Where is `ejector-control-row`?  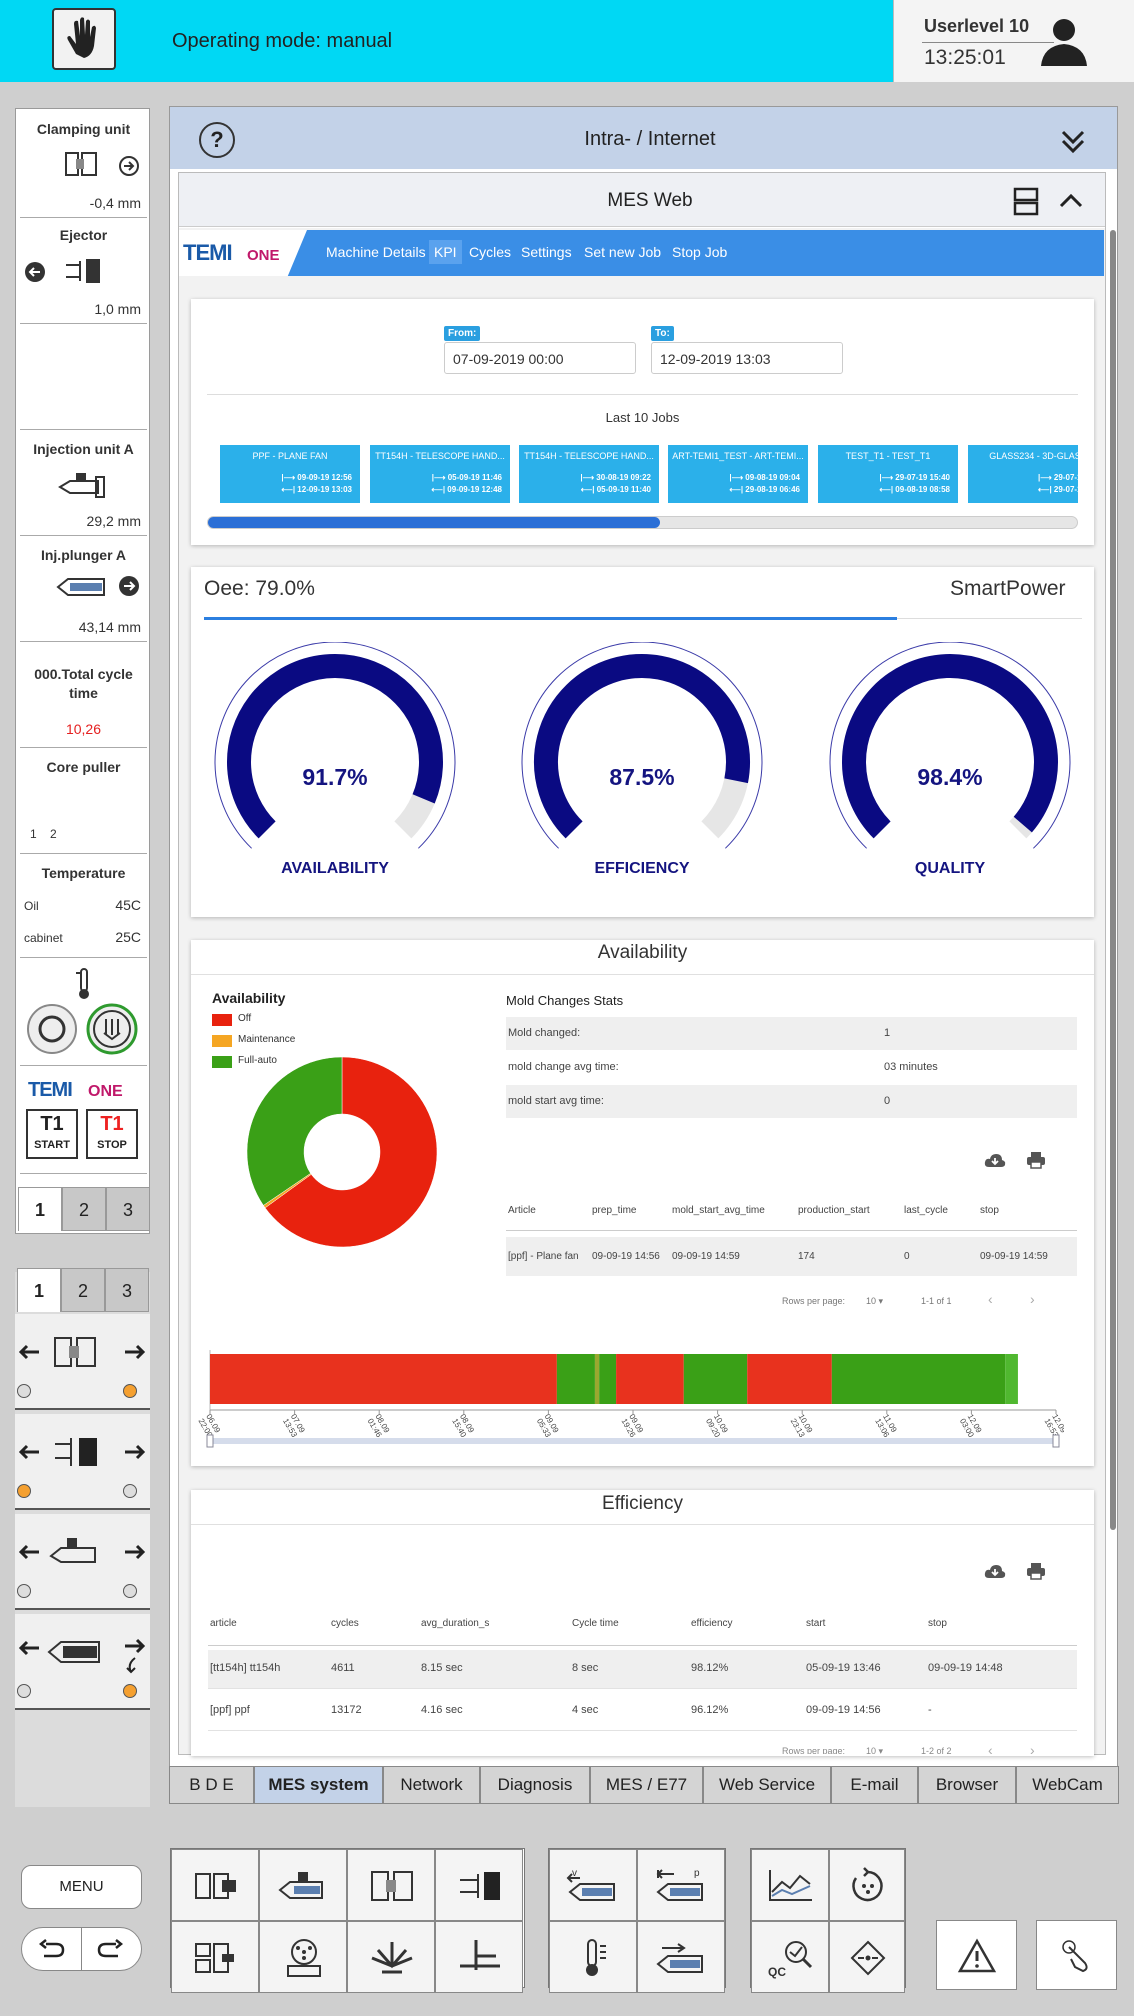
ejector-control-row is located at coordinates (82, 1462).